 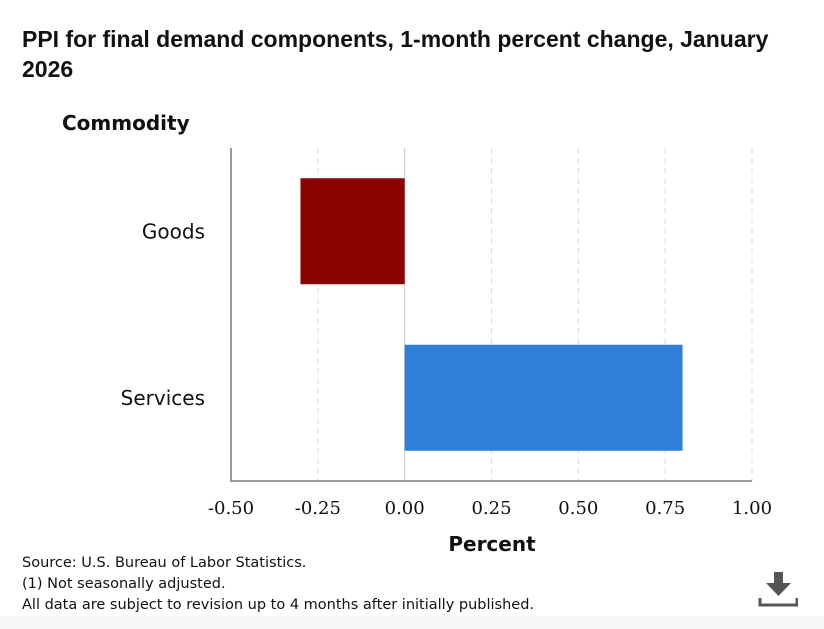 I want to click on download-button, so click(x=778, y=590).